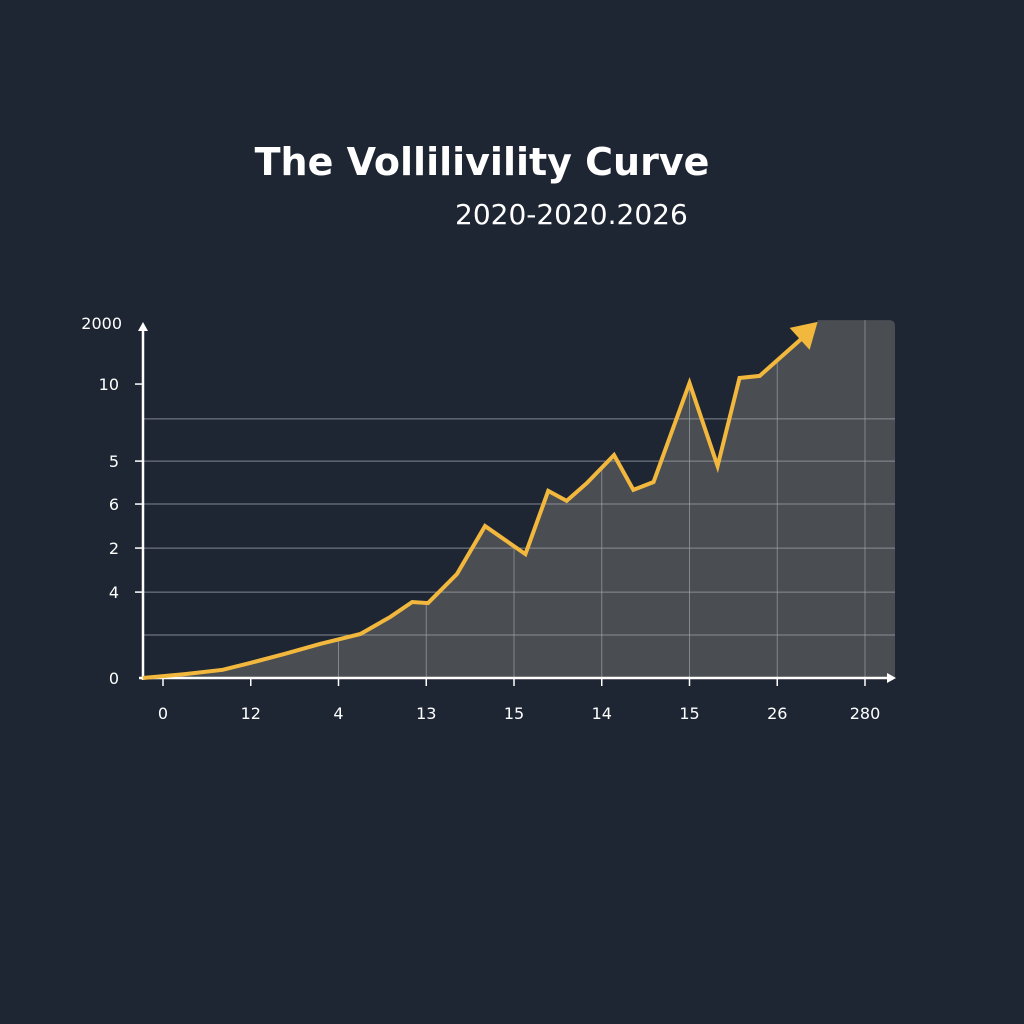 Image resolution: width=1024 pixels, height=1024 pixels. What do you see at coordinates (114, 678) in the screenshot?
I see `y-tick-label: 0` at bounding box center [114, 678].